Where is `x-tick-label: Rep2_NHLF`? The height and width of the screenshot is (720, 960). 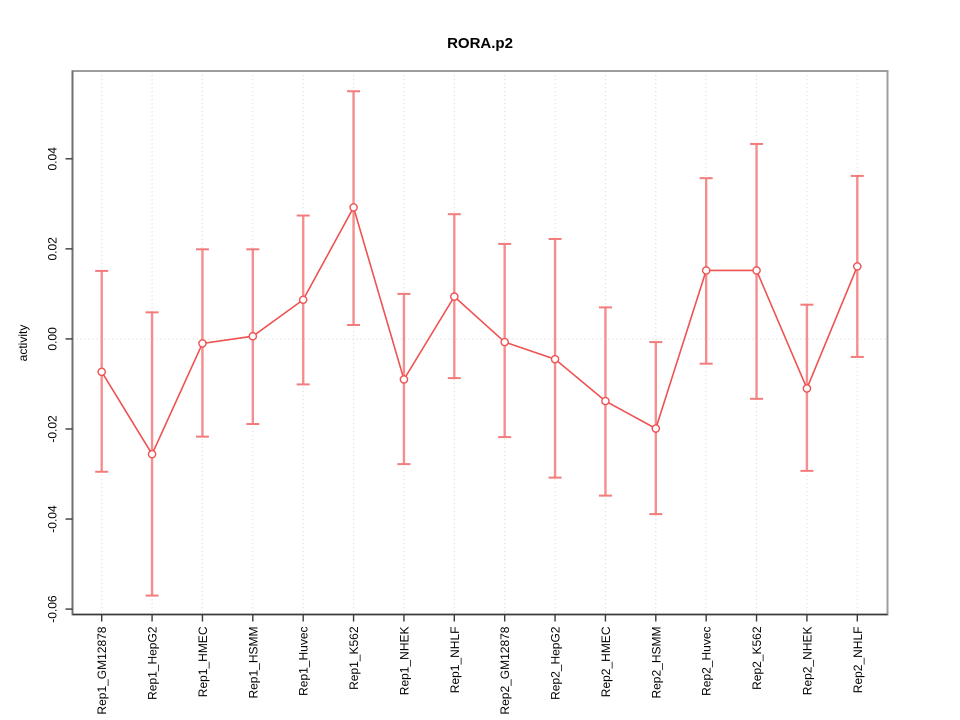
x-tick-label: Rep2_NHLF is located at coordinates (858, 660).